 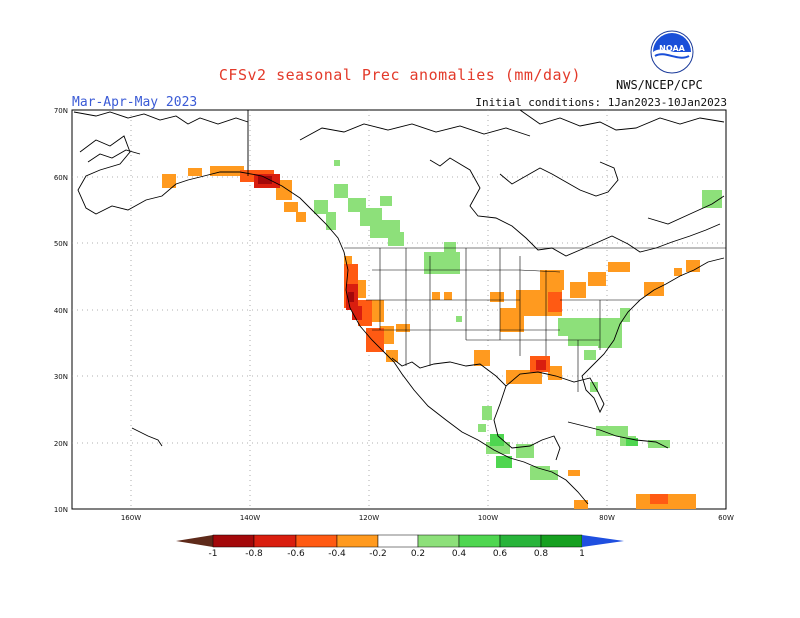 What do you see at coordinates (254, 554) in the screenshot?
I see `colorbar-label: -0.8` at bounding box center [254, 554].